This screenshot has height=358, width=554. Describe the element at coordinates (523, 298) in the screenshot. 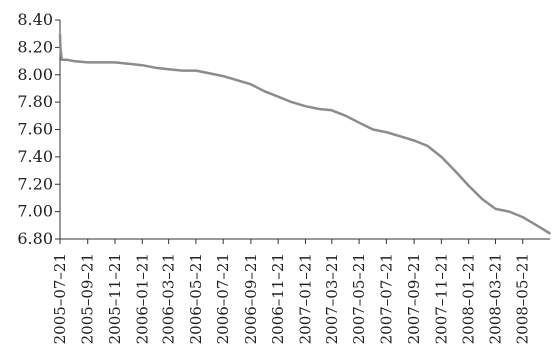

I see `x-tick-label: 2008–05–21` at that location.